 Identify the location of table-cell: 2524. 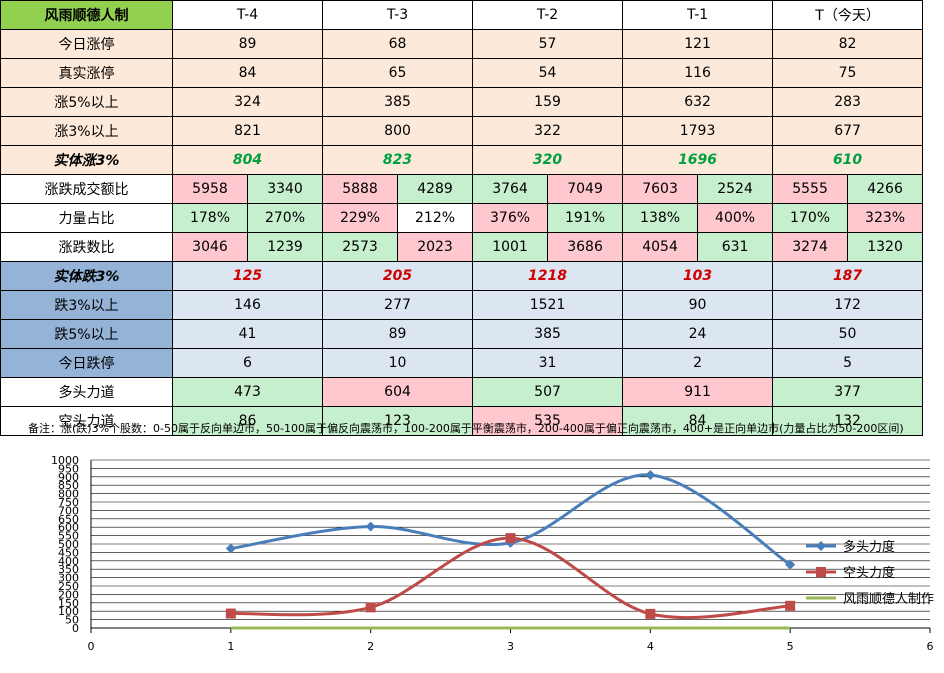
(735, 189).